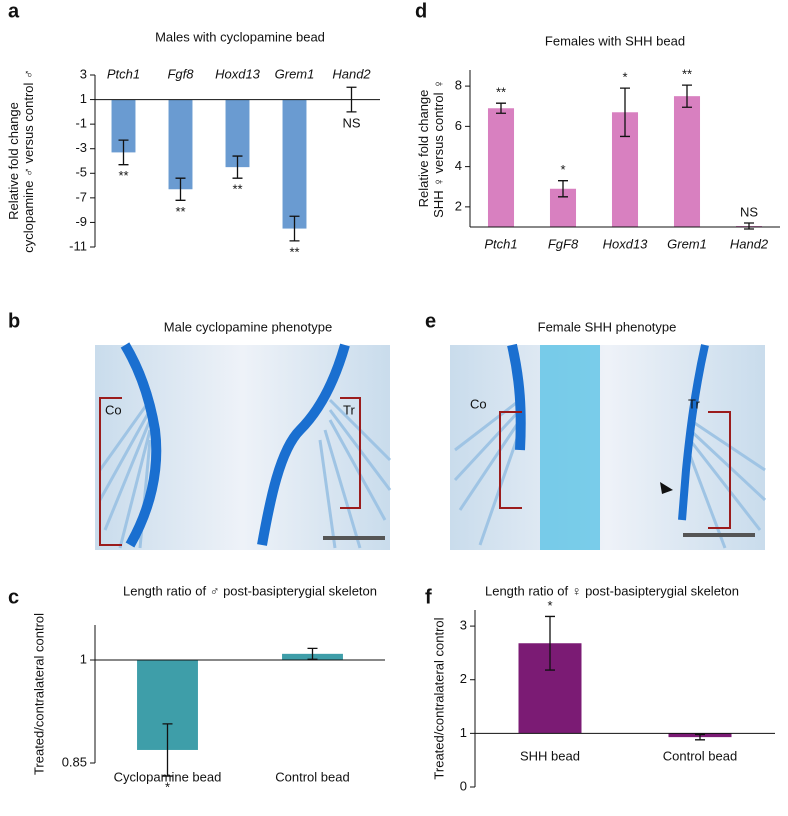  What do you see at coordinates (78, 245) in the screenshot?
I see `y-tick-label: -11` at bounding box center [78, 245].